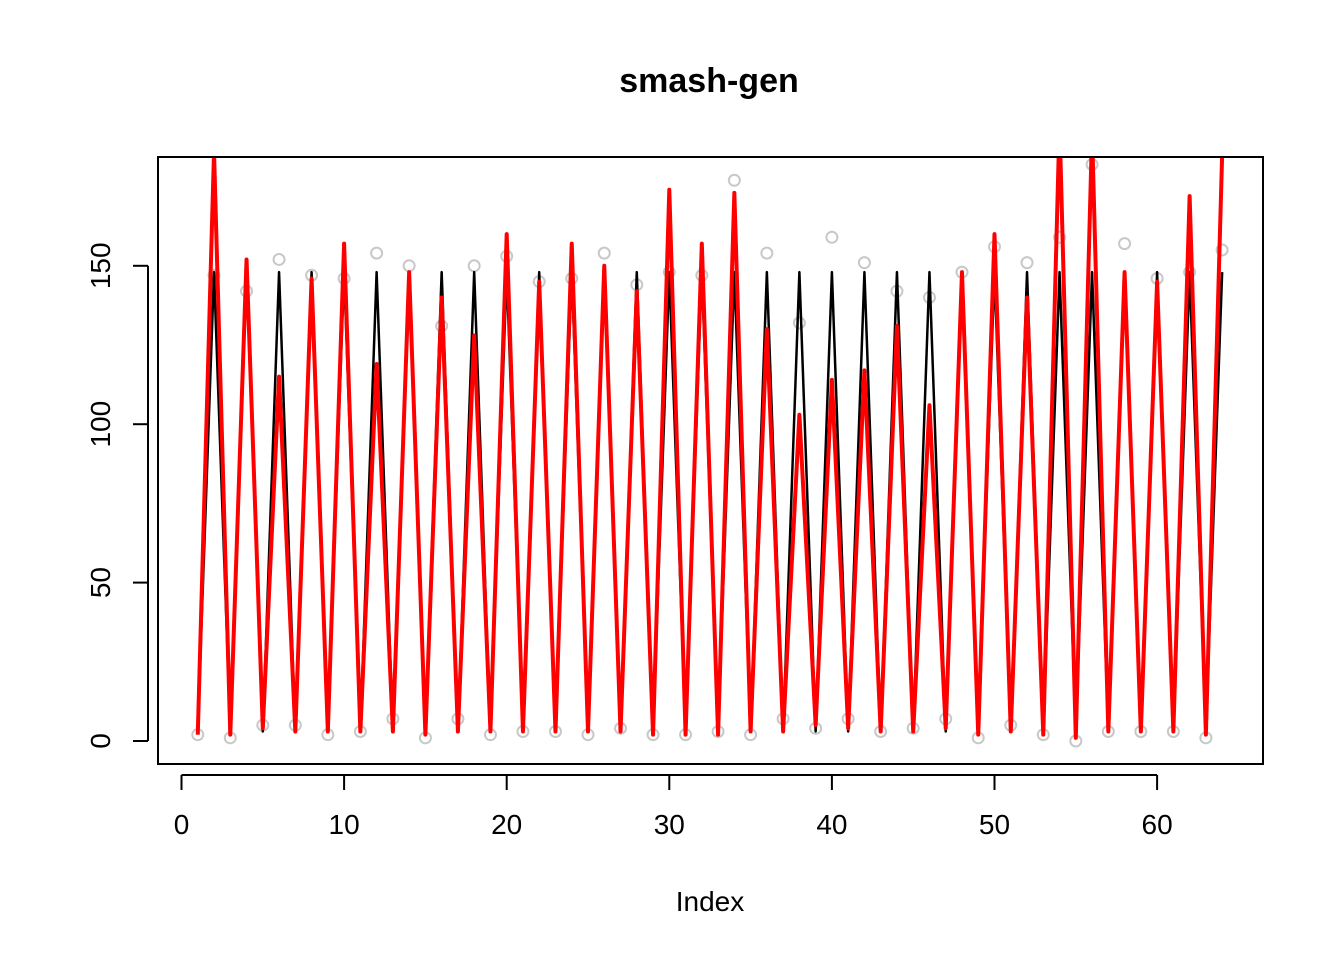  What do you see at coordinates (100, 424) in the screenshot?
I see `y-tick-label: 100` at bounding box center [100, 424].